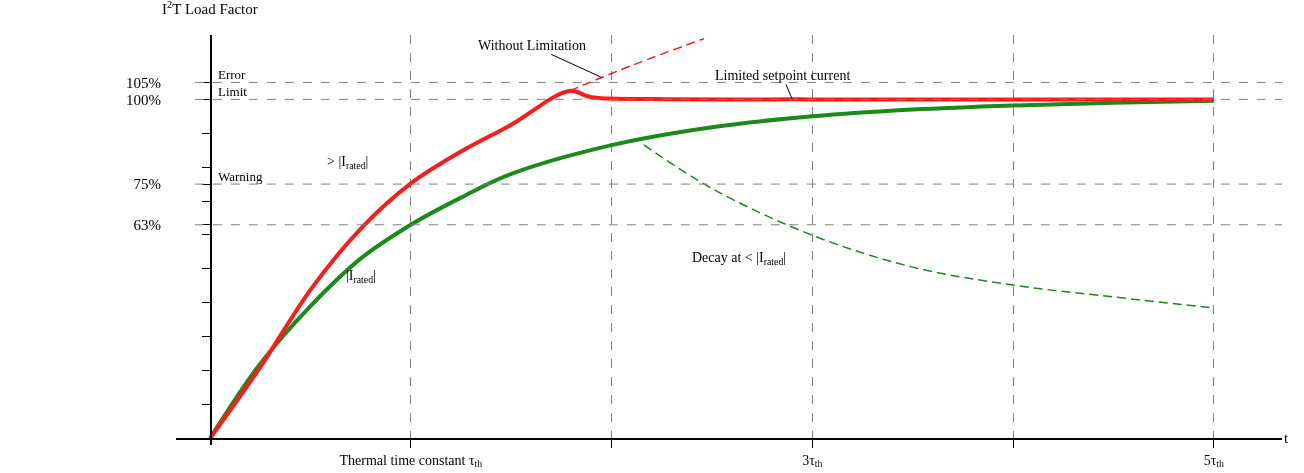 The width and height of the screenshot is (1304, 473). Describe the element at coordinates (348, 162) in the screenshot. I see `annotation: > |I$_{rated}$|` at that location.